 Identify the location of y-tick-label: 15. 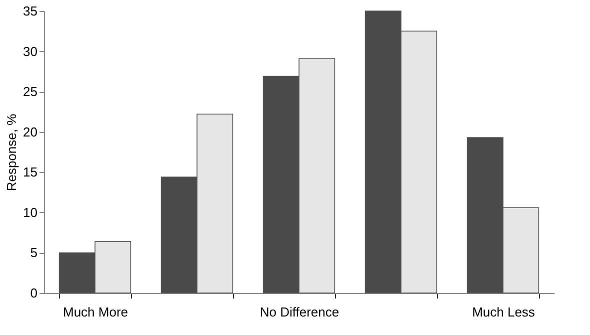
(30, 172).